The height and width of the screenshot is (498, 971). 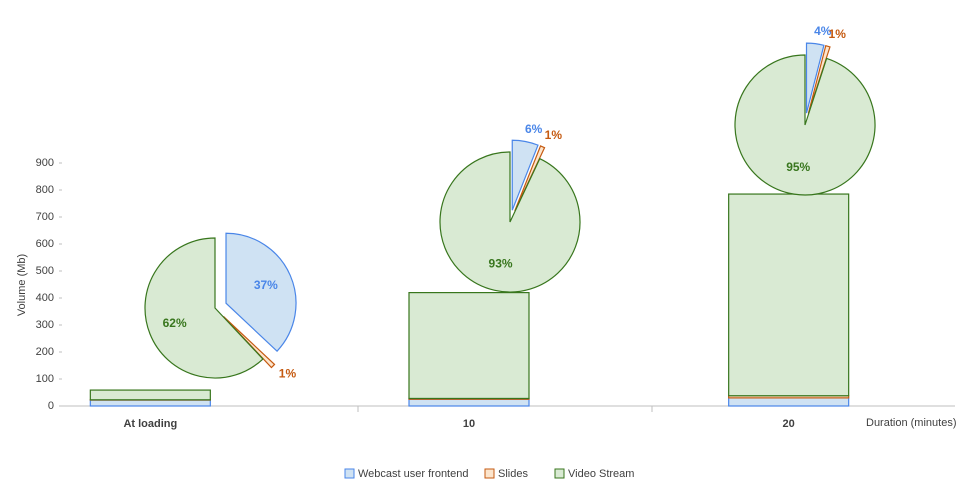 What do you see at coordinates (45, 379) in the screenshot?
I see `y-tick-label: 100` at bounding box center [45, 379].